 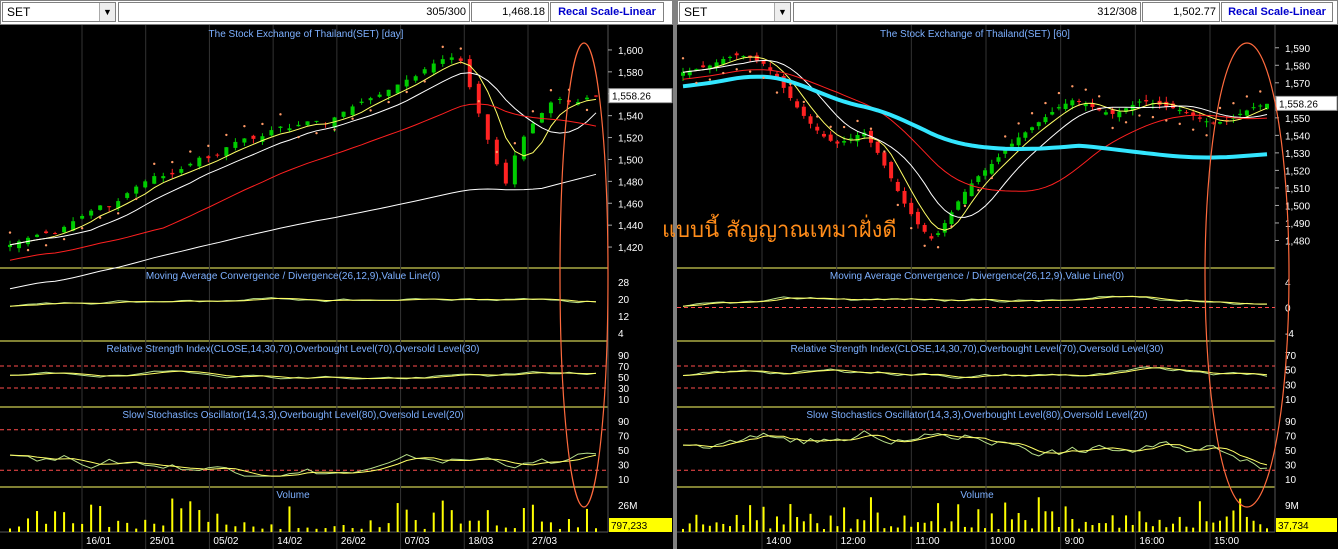 I want to click on price-tick-label: 1,520, so click(x=630, y=139).